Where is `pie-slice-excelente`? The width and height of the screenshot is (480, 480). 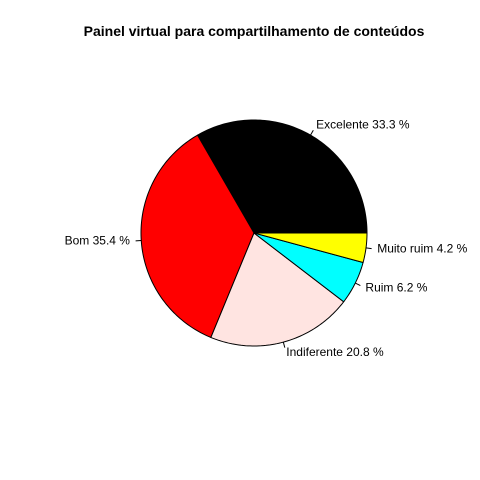
pie-slice-excelente is located at coordinates (282, 176).